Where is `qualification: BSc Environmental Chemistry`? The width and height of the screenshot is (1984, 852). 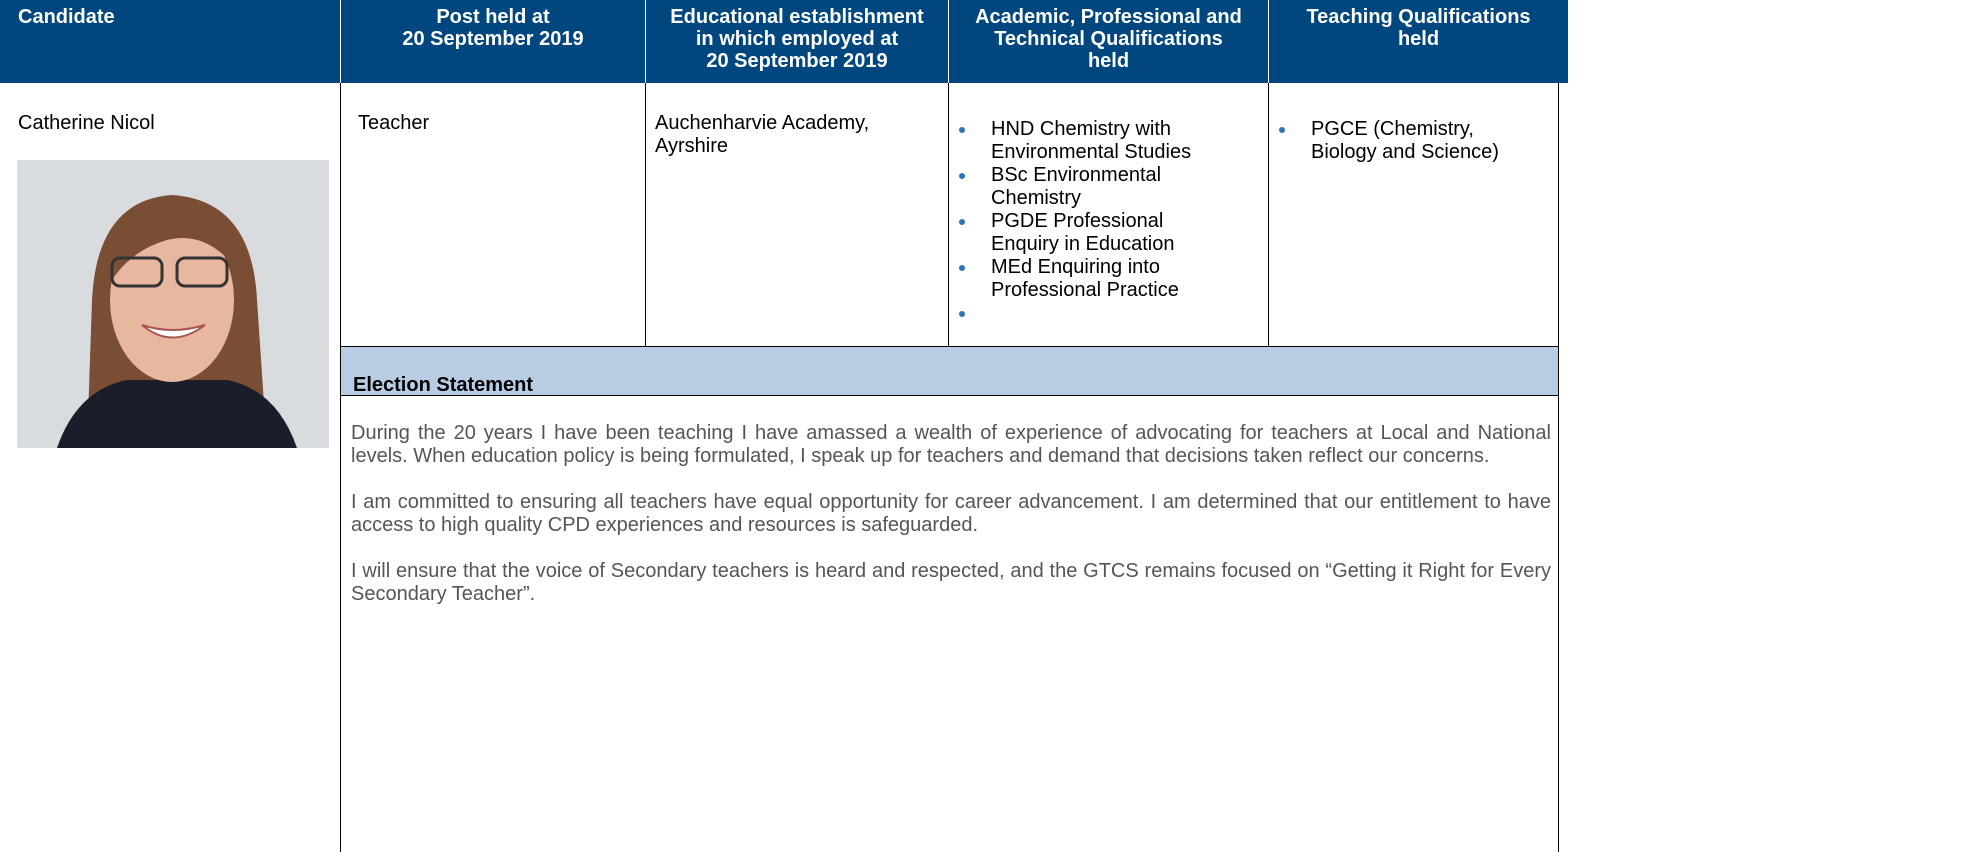 qualification: BSc Environmental Chemistry is located at coordinates (1106, 187).